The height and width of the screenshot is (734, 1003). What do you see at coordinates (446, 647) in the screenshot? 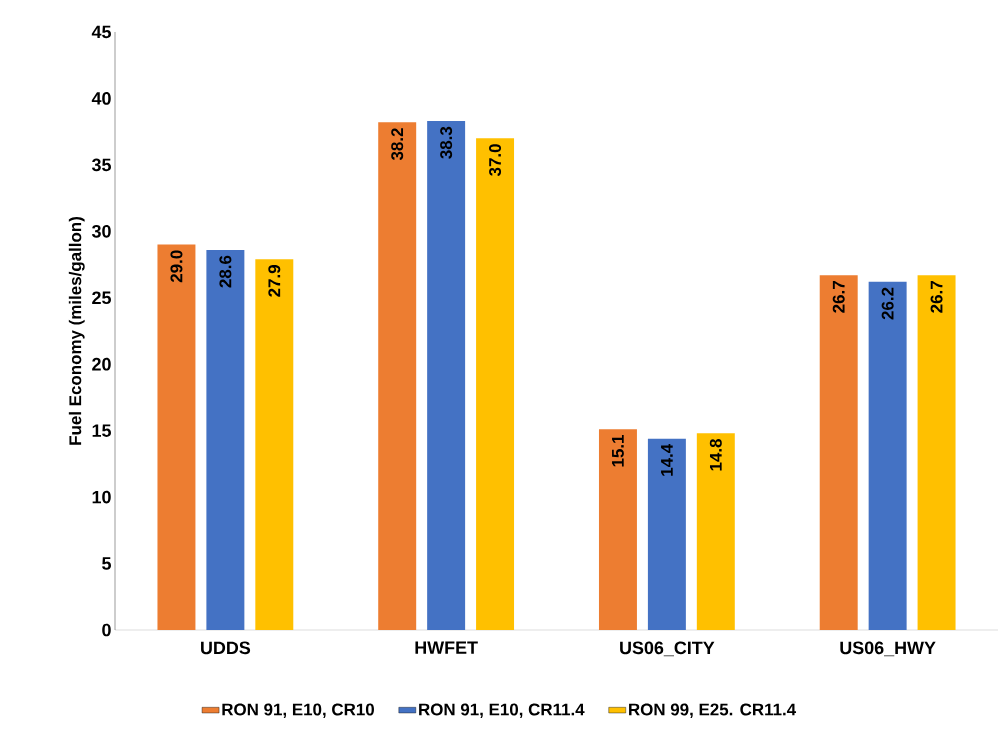
I see `x-tick-label: HWFET` at bounding box center [446, 647].